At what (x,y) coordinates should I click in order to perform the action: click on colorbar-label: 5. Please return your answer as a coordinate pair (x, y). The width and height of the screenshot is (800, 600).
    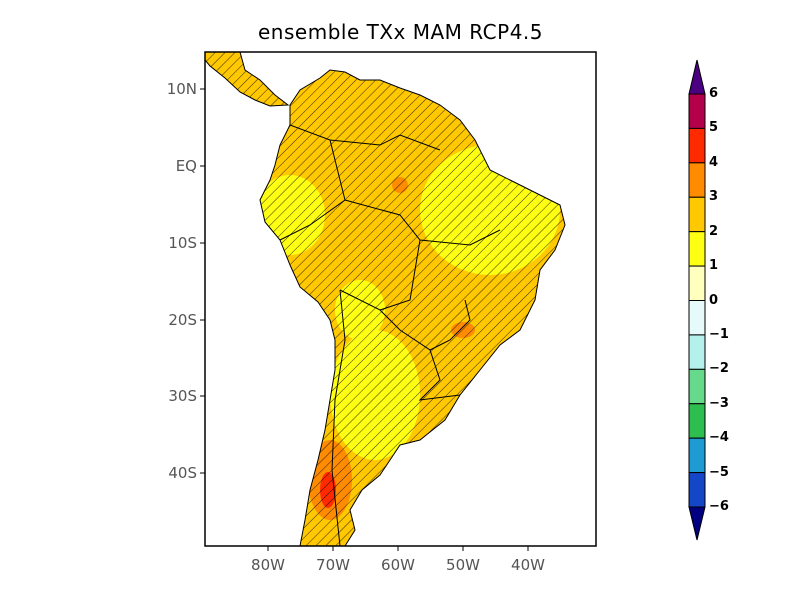
    Looking at the image, I should click on (714, 128).